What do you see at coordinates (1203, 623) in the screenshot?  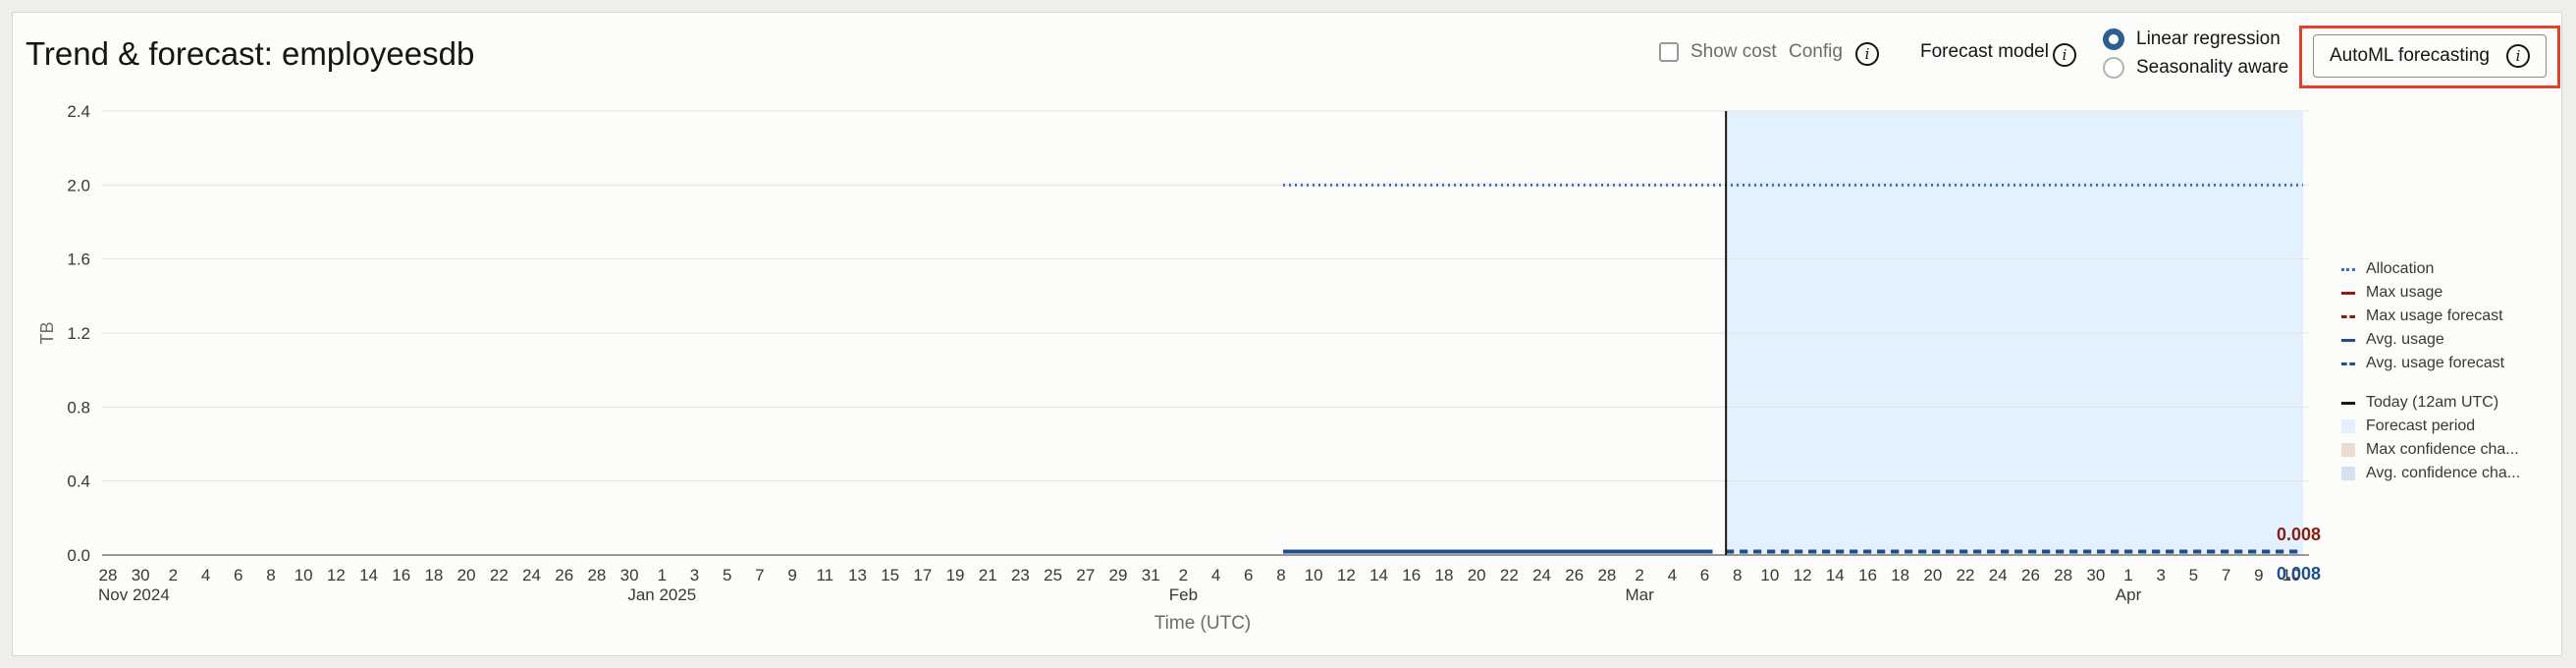 I see `x-axis-label: Time (UTC)` at bounding box center [1203, 623].